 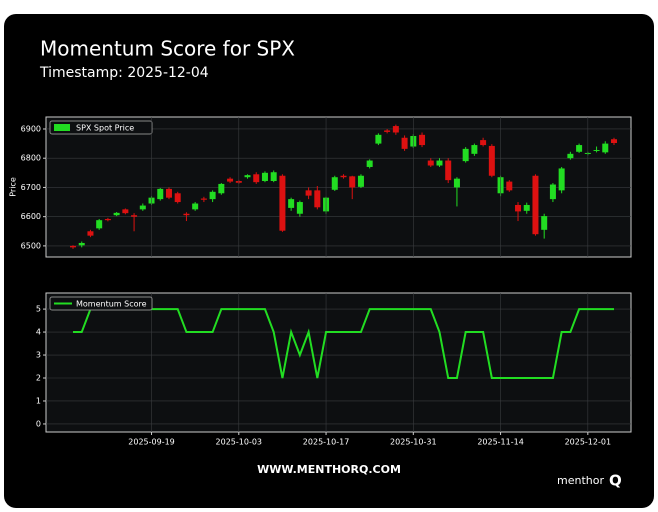 I want to click on y-tick-label: 4, so click(x=38, y=332).